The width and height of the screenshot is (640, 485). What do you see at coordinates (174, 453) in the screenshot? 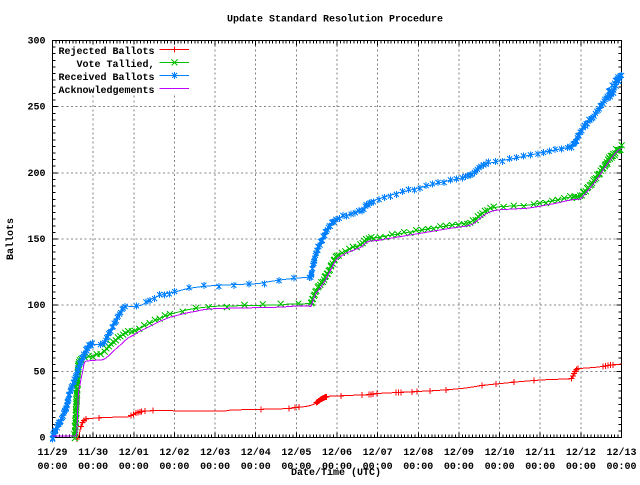
I see `svg-text: 12/02` at bounding box center [174, 453].